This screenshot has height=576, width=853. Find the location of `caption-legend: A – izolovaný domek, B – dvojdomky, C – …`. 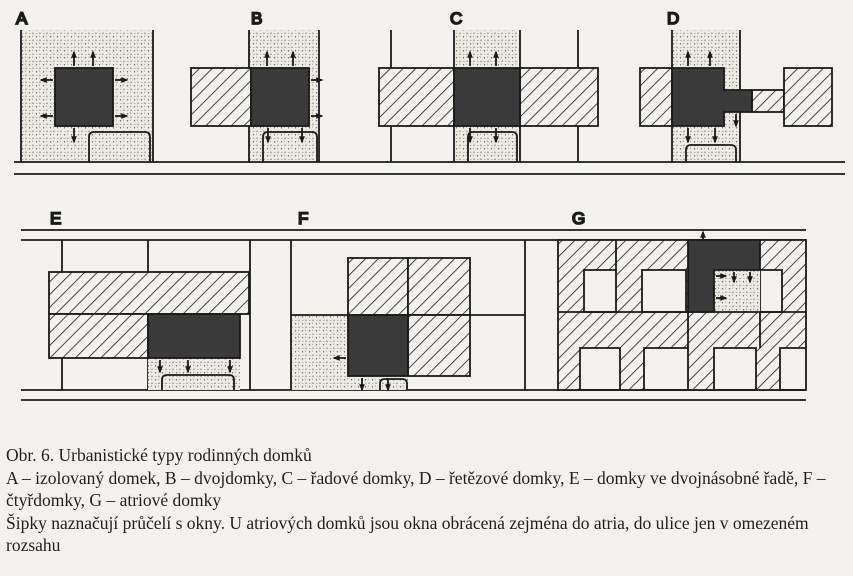

caption-legend: A – izolovaný domek, B – dvojdomky, C – … is located at coordinates (416, 489).